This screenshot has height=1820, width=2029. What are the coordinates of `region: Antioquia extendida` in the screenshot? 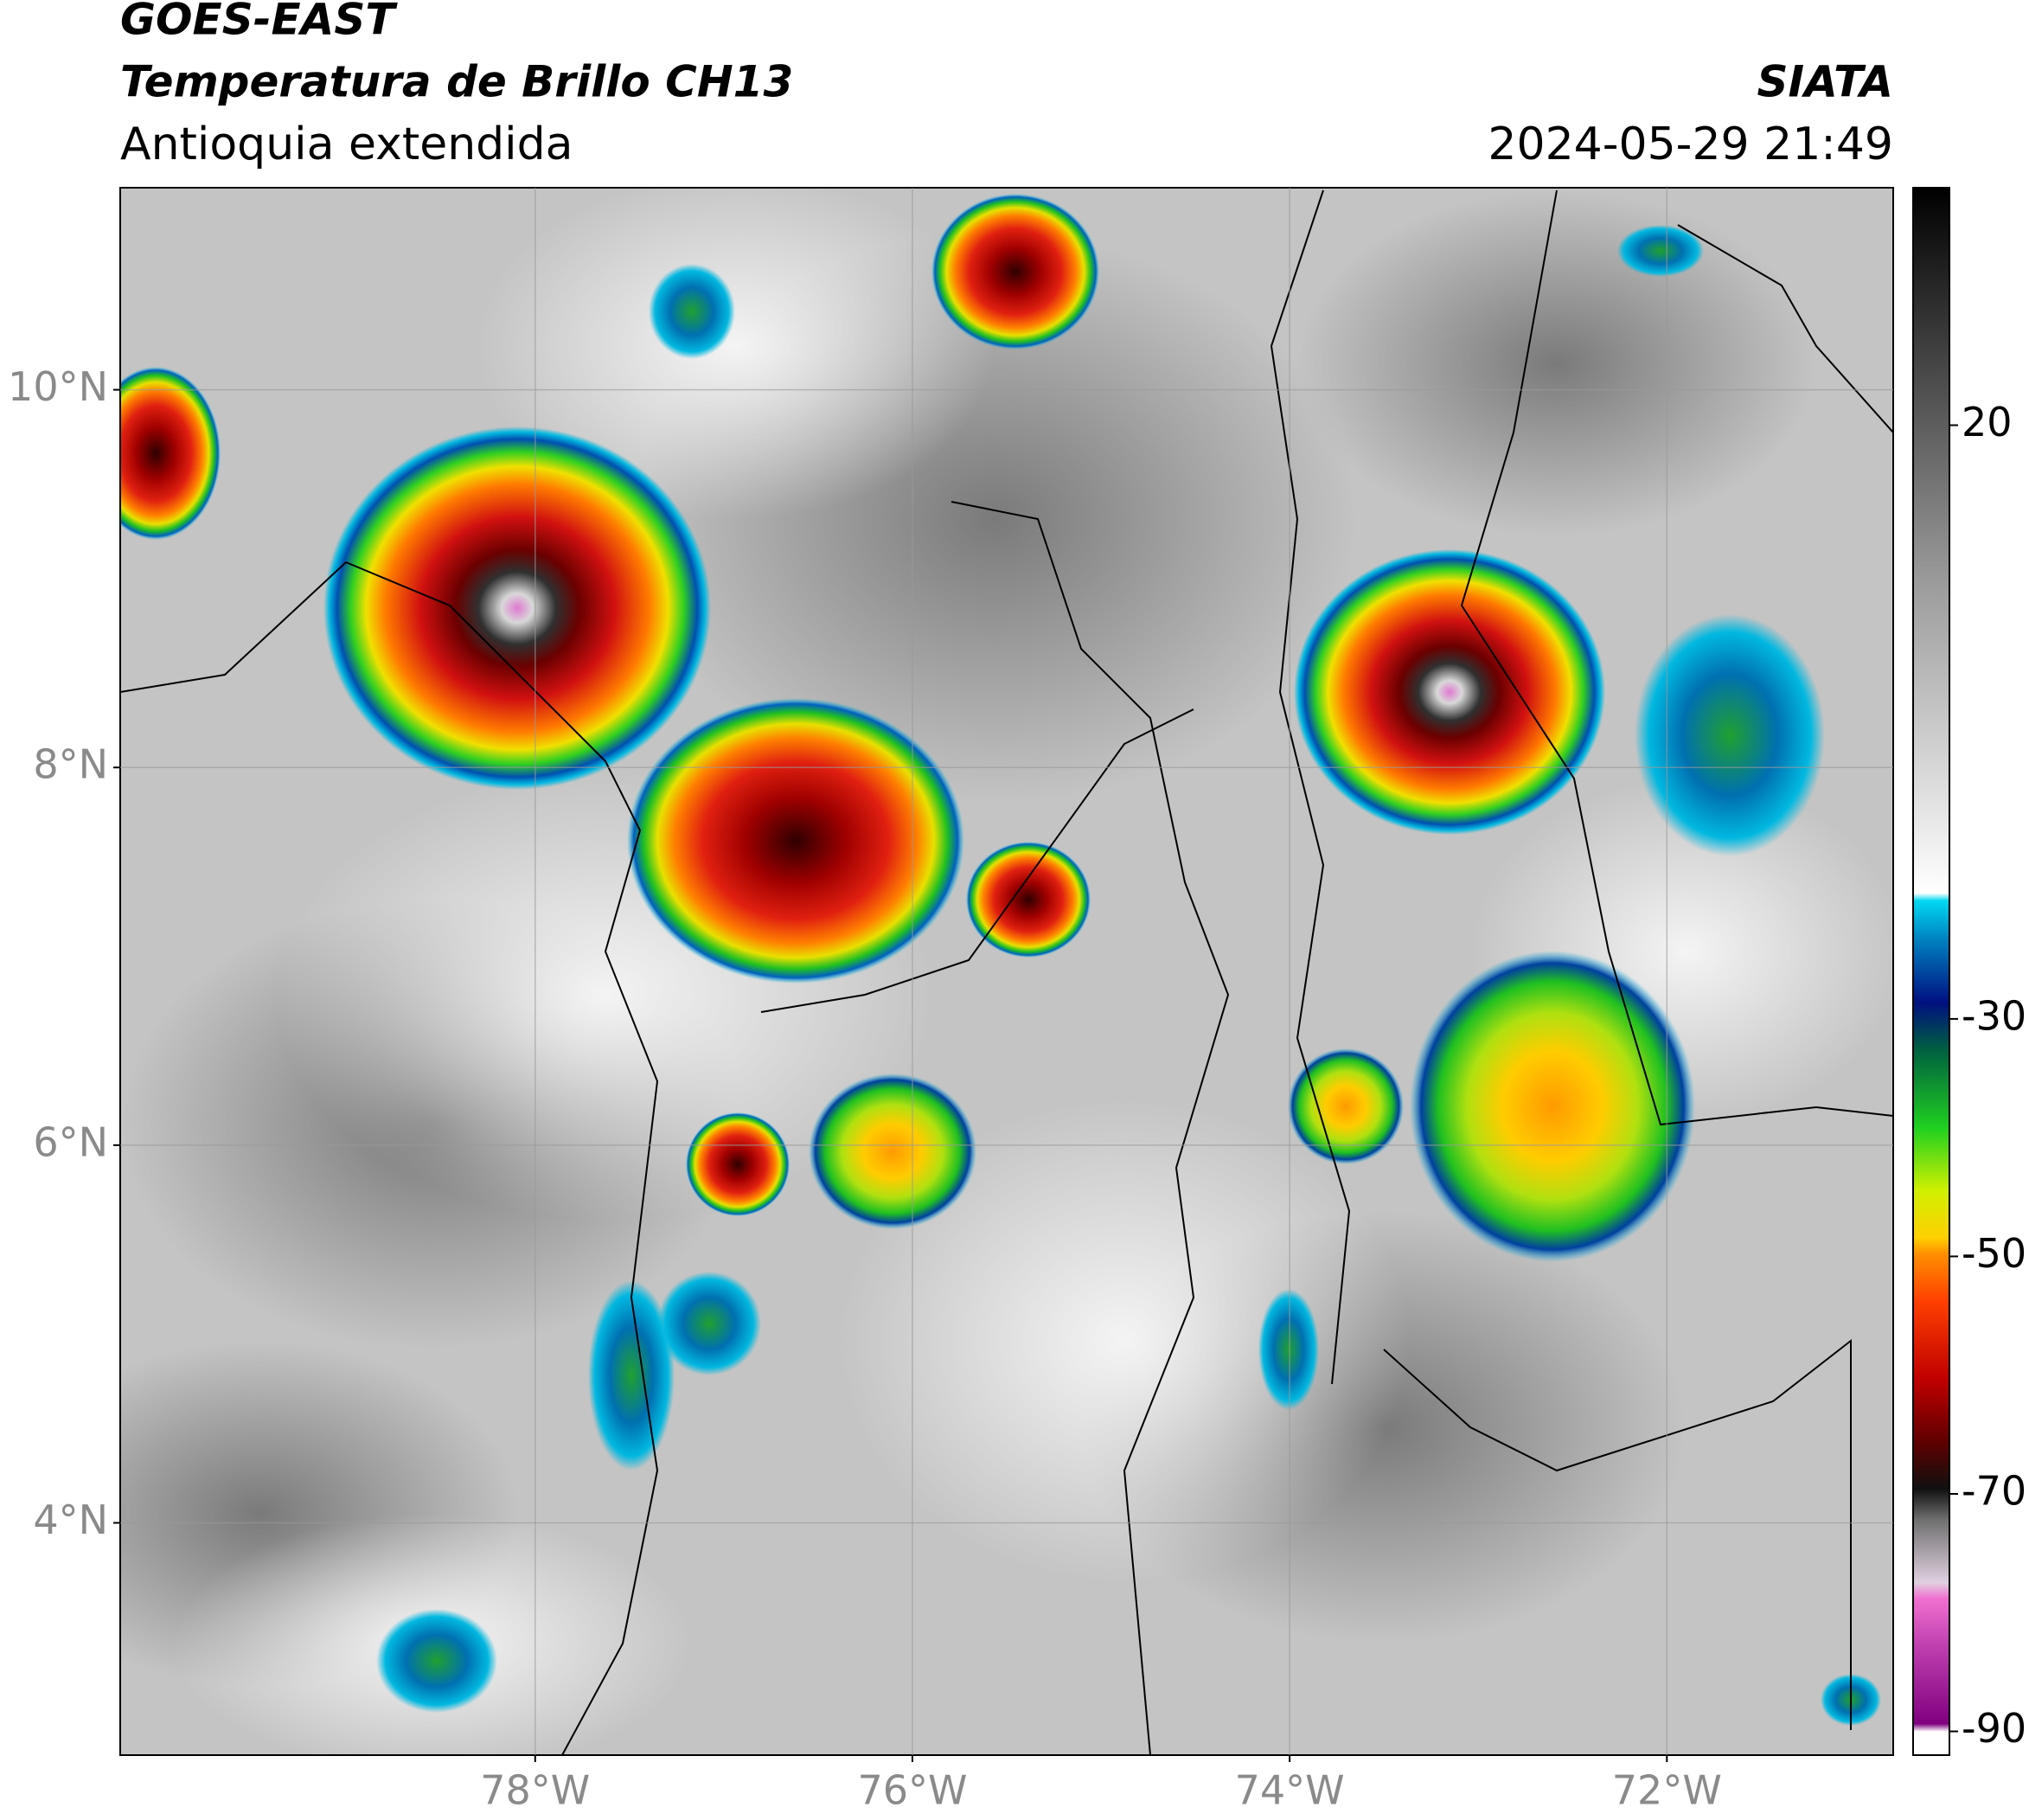 It's located at (346, 144).